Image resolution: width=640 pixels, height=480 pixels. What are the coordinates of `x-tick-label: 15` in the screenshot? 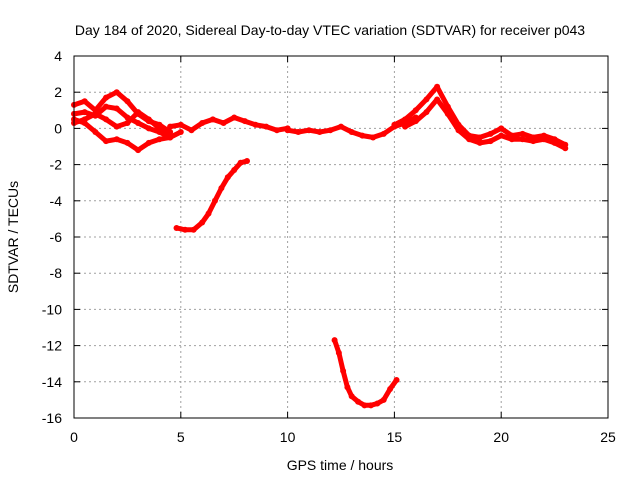 It's located at (395, 437).